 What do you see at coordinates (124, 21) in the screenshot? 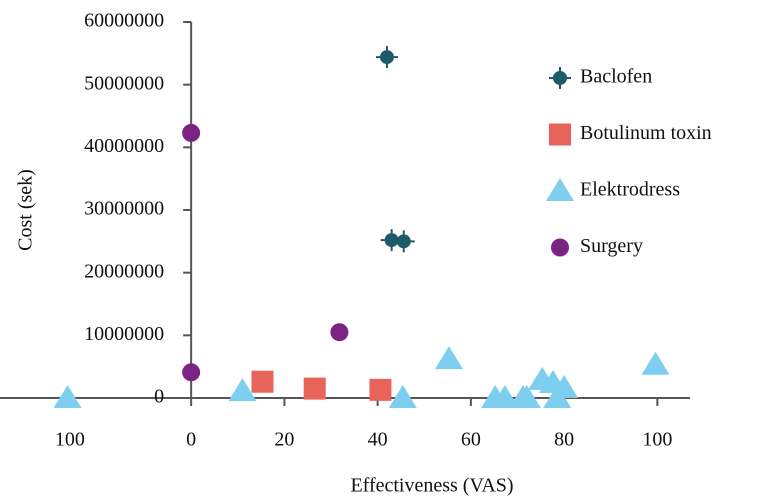
I see `y-tick-label: 60000000` at bounding box center [124, 21].